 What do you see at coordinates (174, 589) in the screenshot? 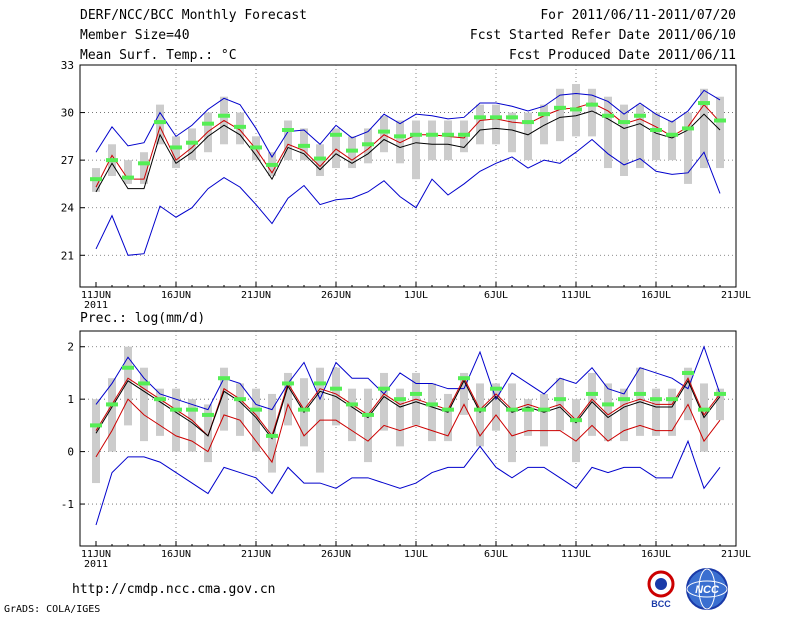
I see `source-url: http://cmdp.ncc.cma.gov.cn` at bounding box center [174, 589].